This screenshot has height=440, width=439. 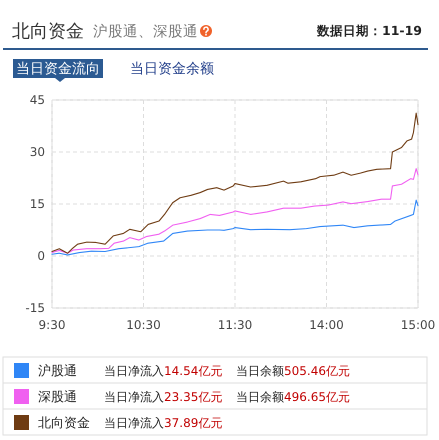 I want to click on text: 当日净流入37.89亿元, so click(x=163, y=423).